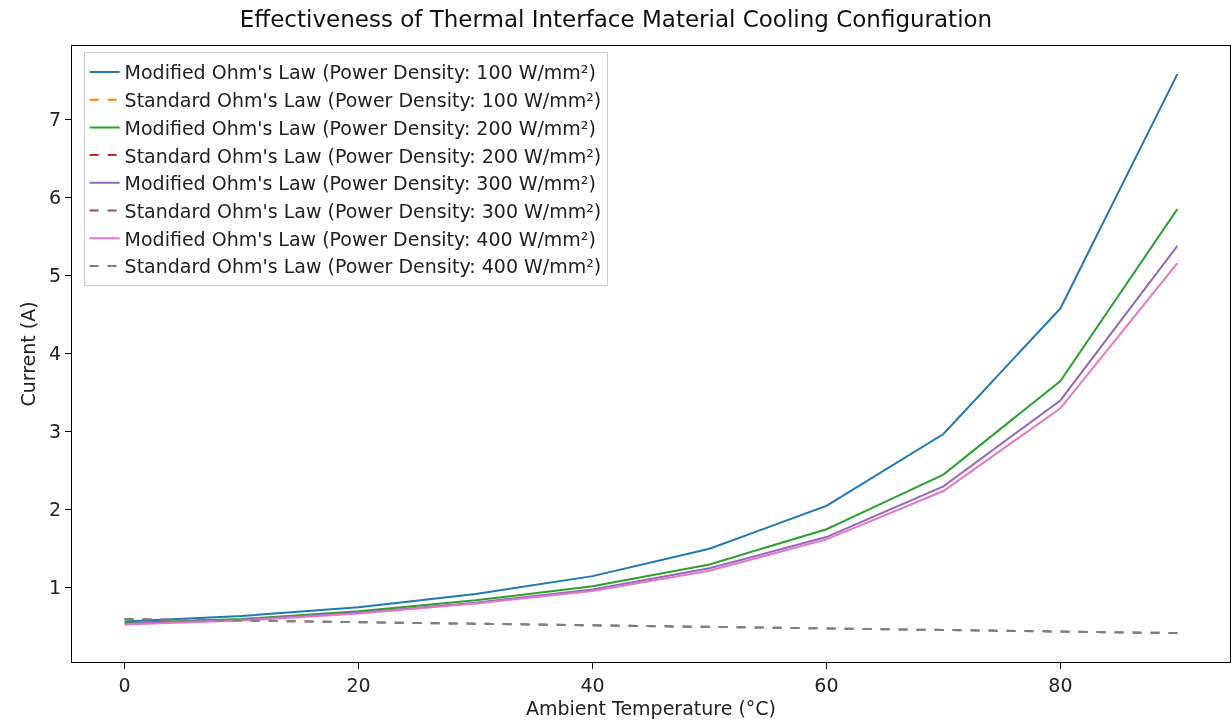 The width and height of the screenshot is (1232, 728). I want to click on y-tick-label: 5, so click(55, 275).